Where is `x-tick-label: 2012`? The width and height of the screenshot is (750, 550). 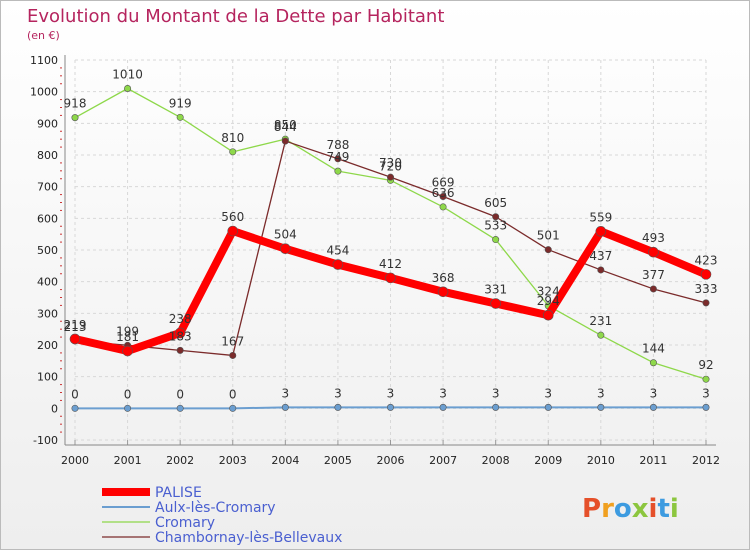
x-tick-label: 2012 is located at coordinates (706, 460).